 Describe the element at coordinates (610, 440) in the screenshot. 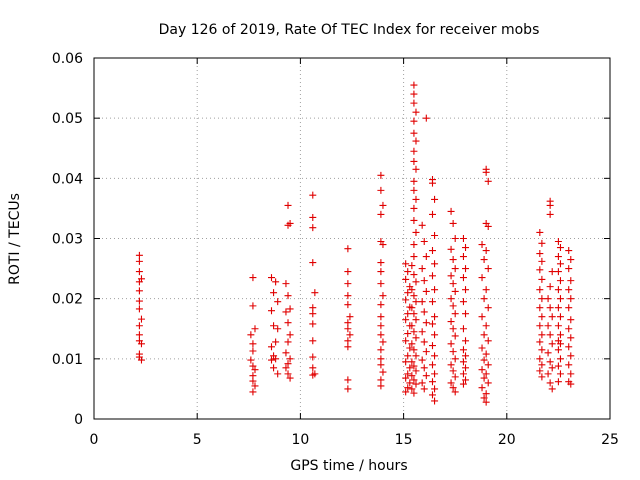

I see `x-tick-label: 25` at that location.